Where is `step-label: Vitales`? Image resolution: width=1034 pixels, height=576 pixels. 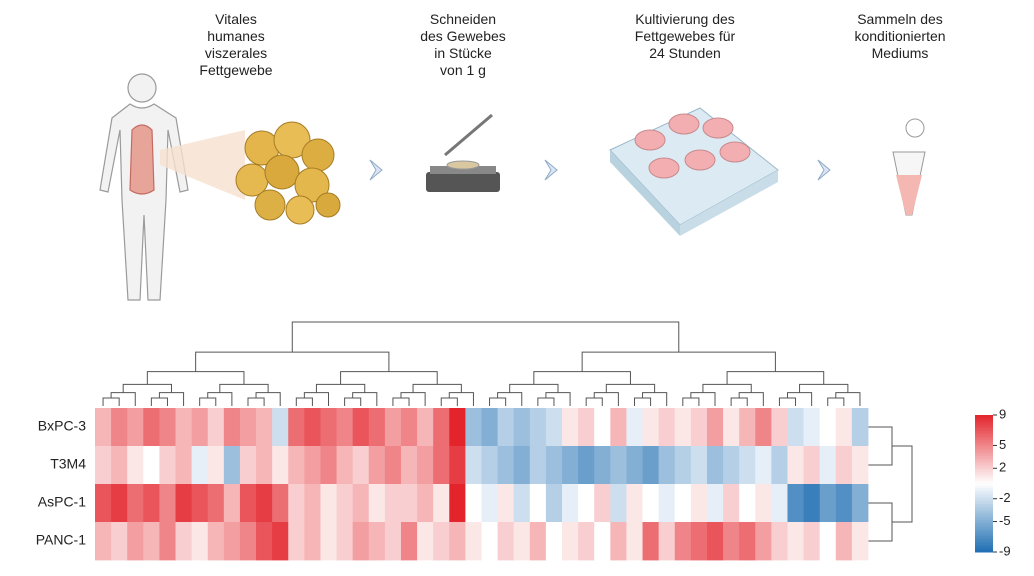 step-label: Vitales is located at coordinates (236, 19).